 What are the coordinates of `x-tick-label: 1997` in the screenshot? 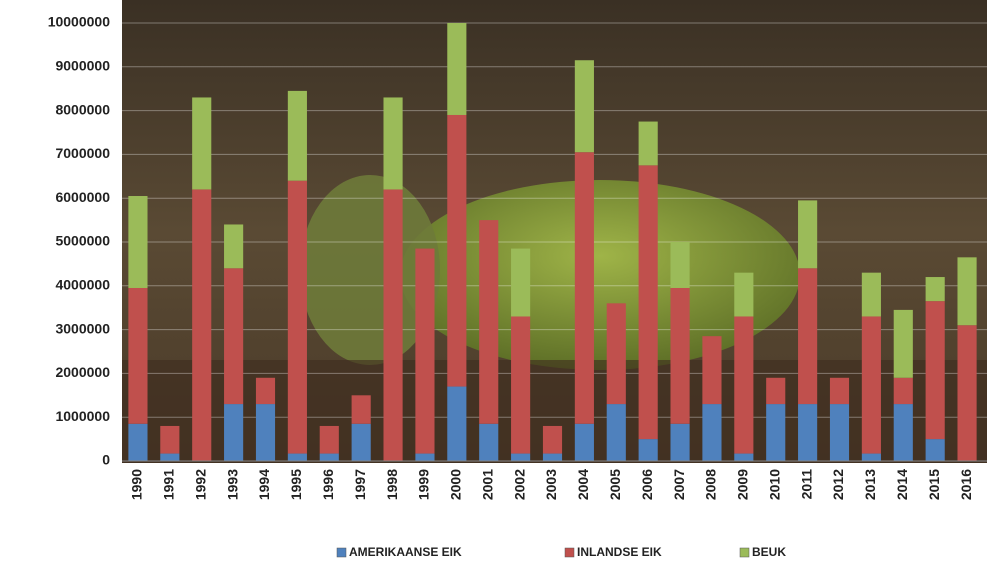 It's located at (360, 484).